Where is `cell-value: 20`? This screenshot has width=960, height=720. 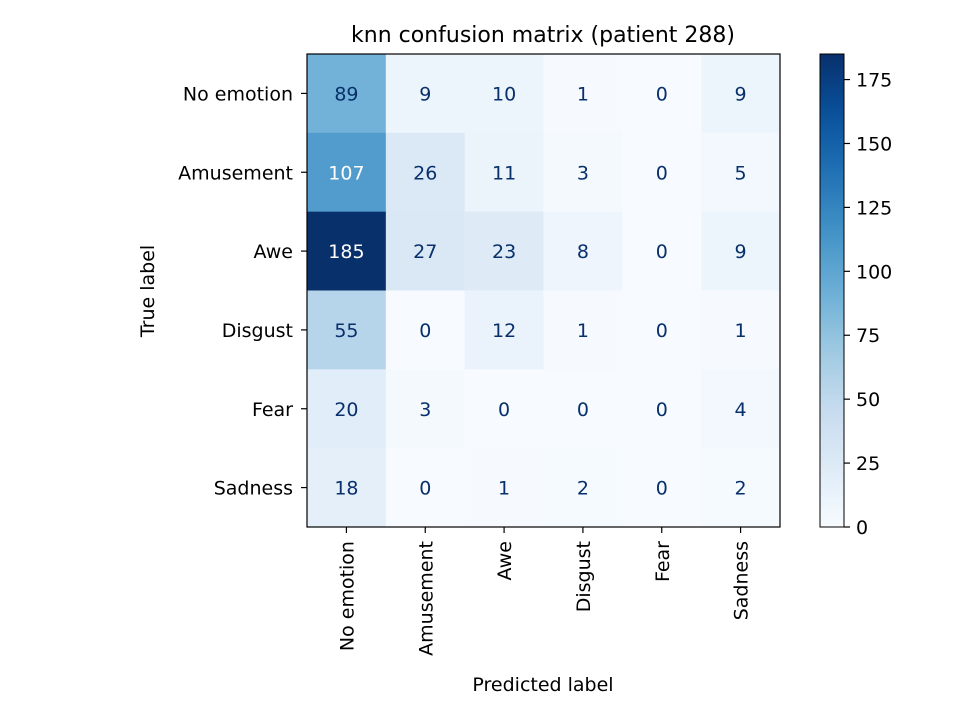 cell-value: 20 is located at coordinates (346, 410).